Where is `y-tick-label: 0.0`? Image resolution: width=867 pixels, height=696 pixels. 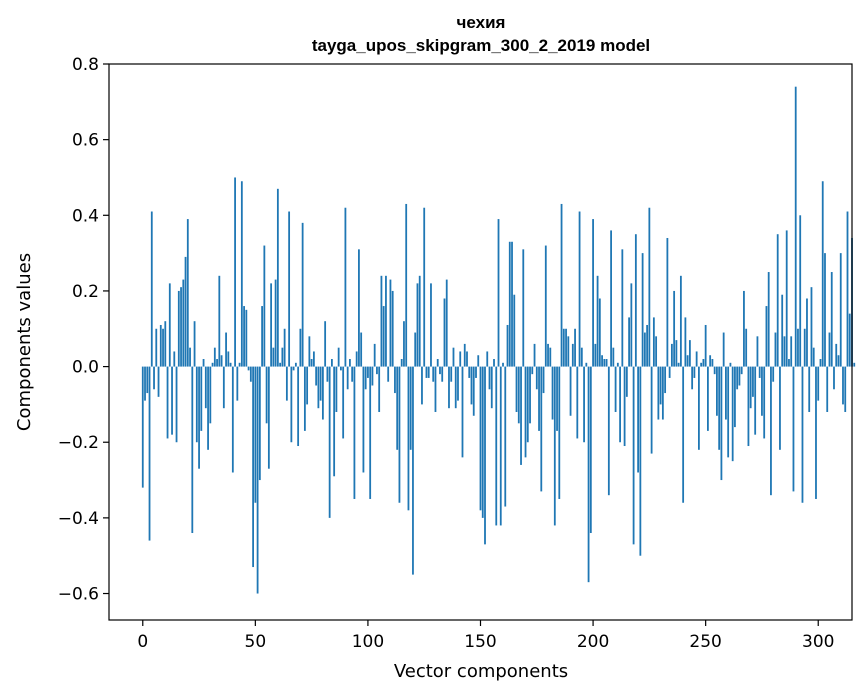
y-tick-label: 0.0 is located at coordinates (85, 368).